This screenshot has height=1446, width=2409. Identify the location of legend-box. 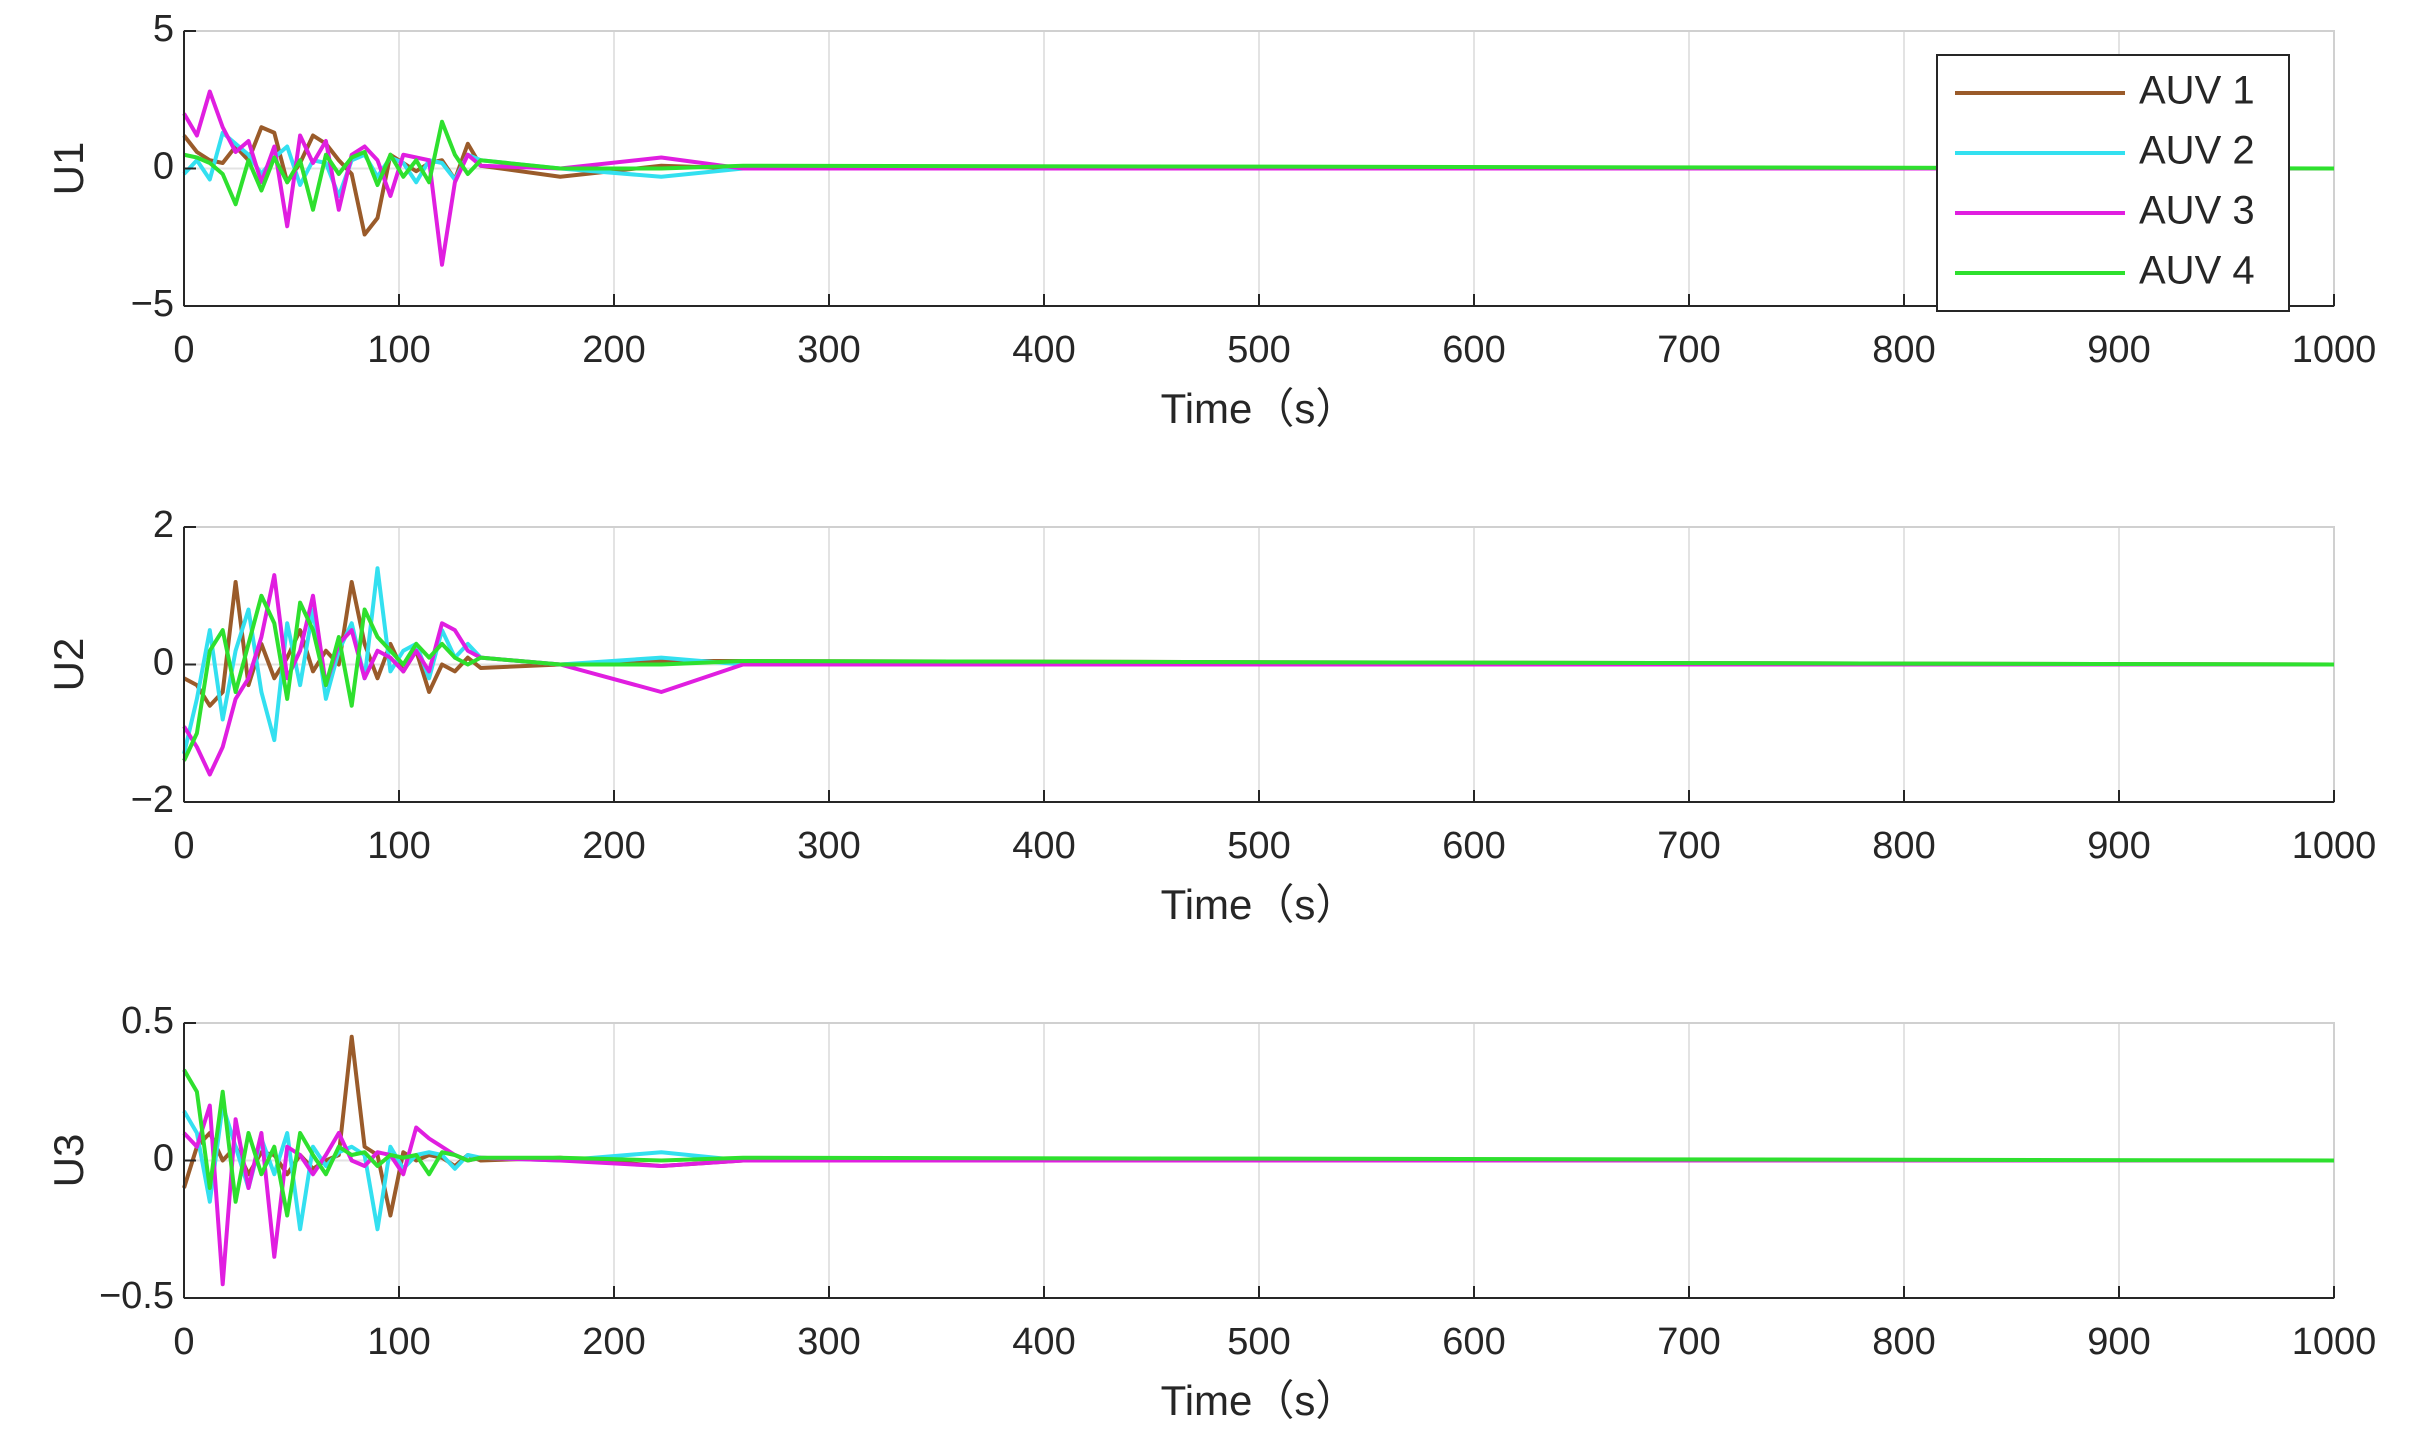
(2113, 183).